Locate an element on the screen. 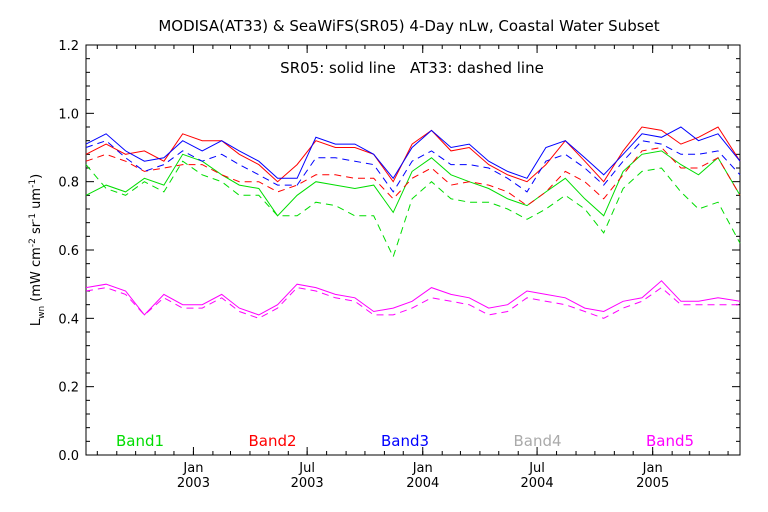  y-tick-label: 0.8 is located at coordinates (68, 183).